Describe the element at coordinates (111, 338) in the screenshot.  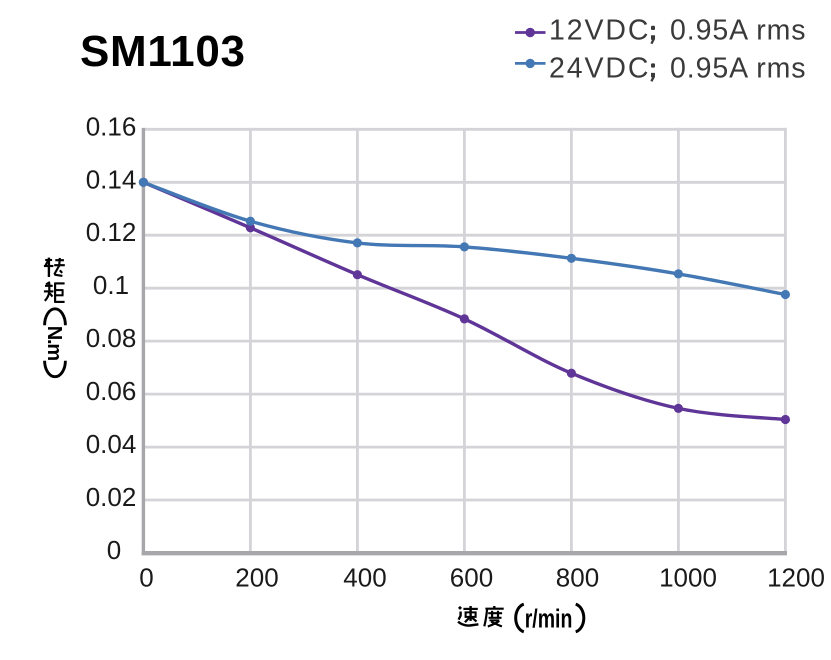
I see `svg-text: 0.08` at that location.